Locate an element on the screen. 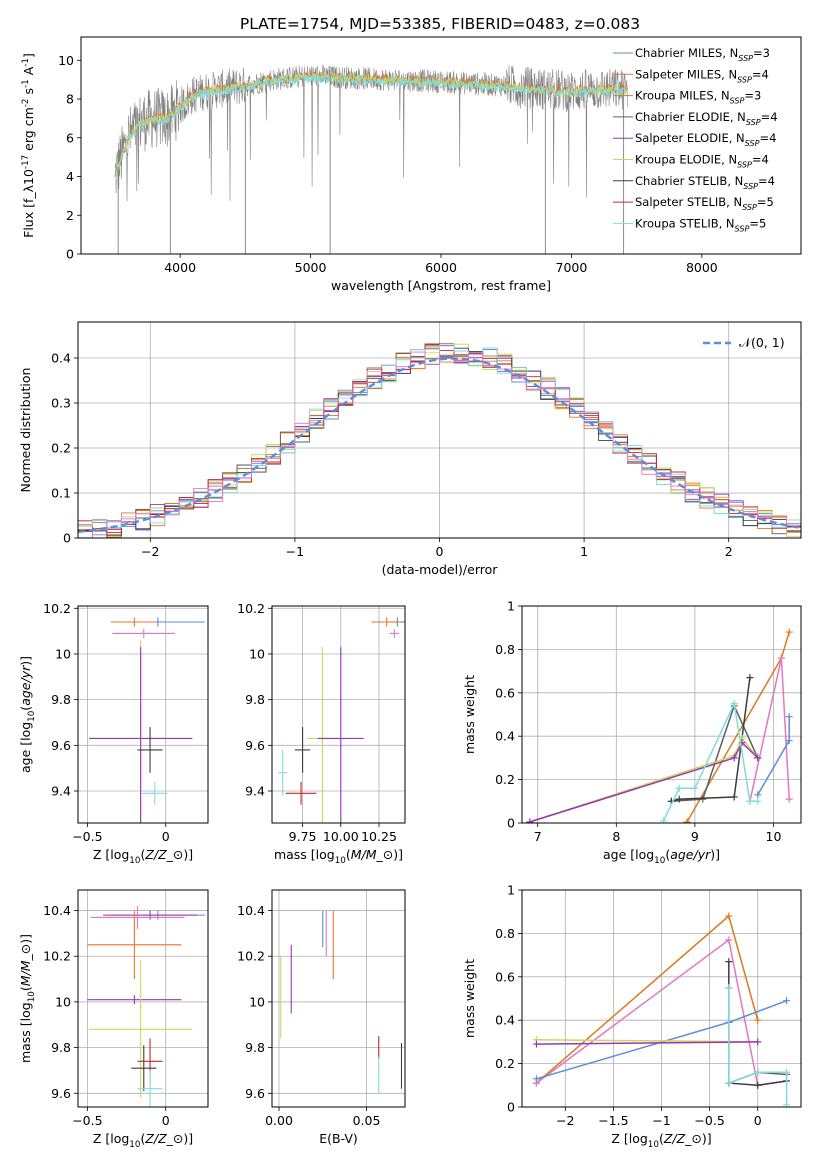 The width and height of the screenshot is (819, 1170). y-tick-label: 6 is located at coordinates (70, 137).